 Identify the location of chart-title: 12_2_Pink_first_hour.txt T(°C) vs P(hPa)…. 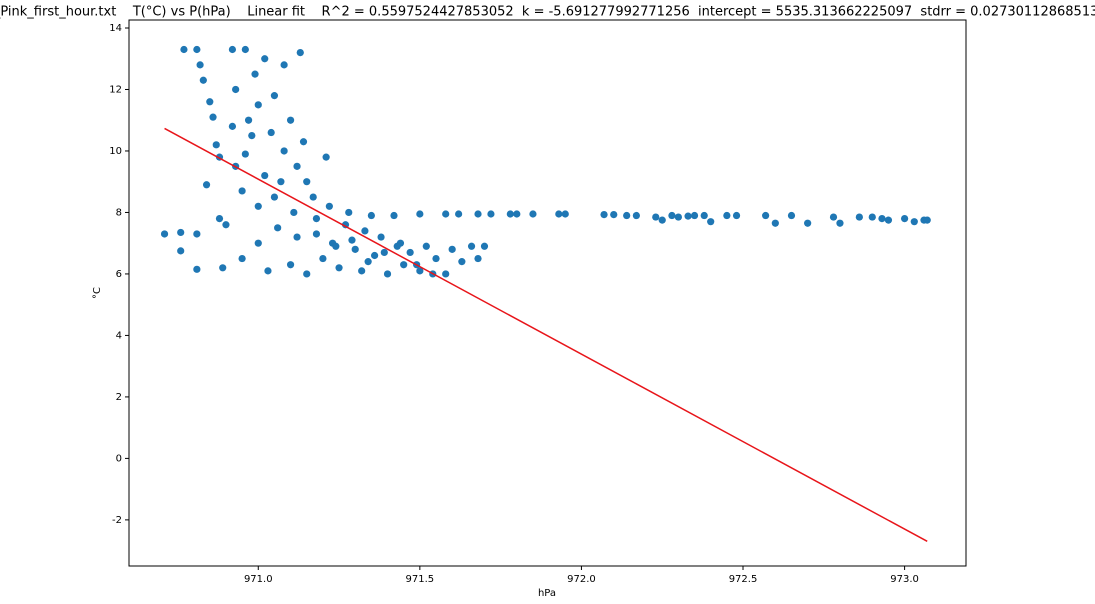
(547, 12).